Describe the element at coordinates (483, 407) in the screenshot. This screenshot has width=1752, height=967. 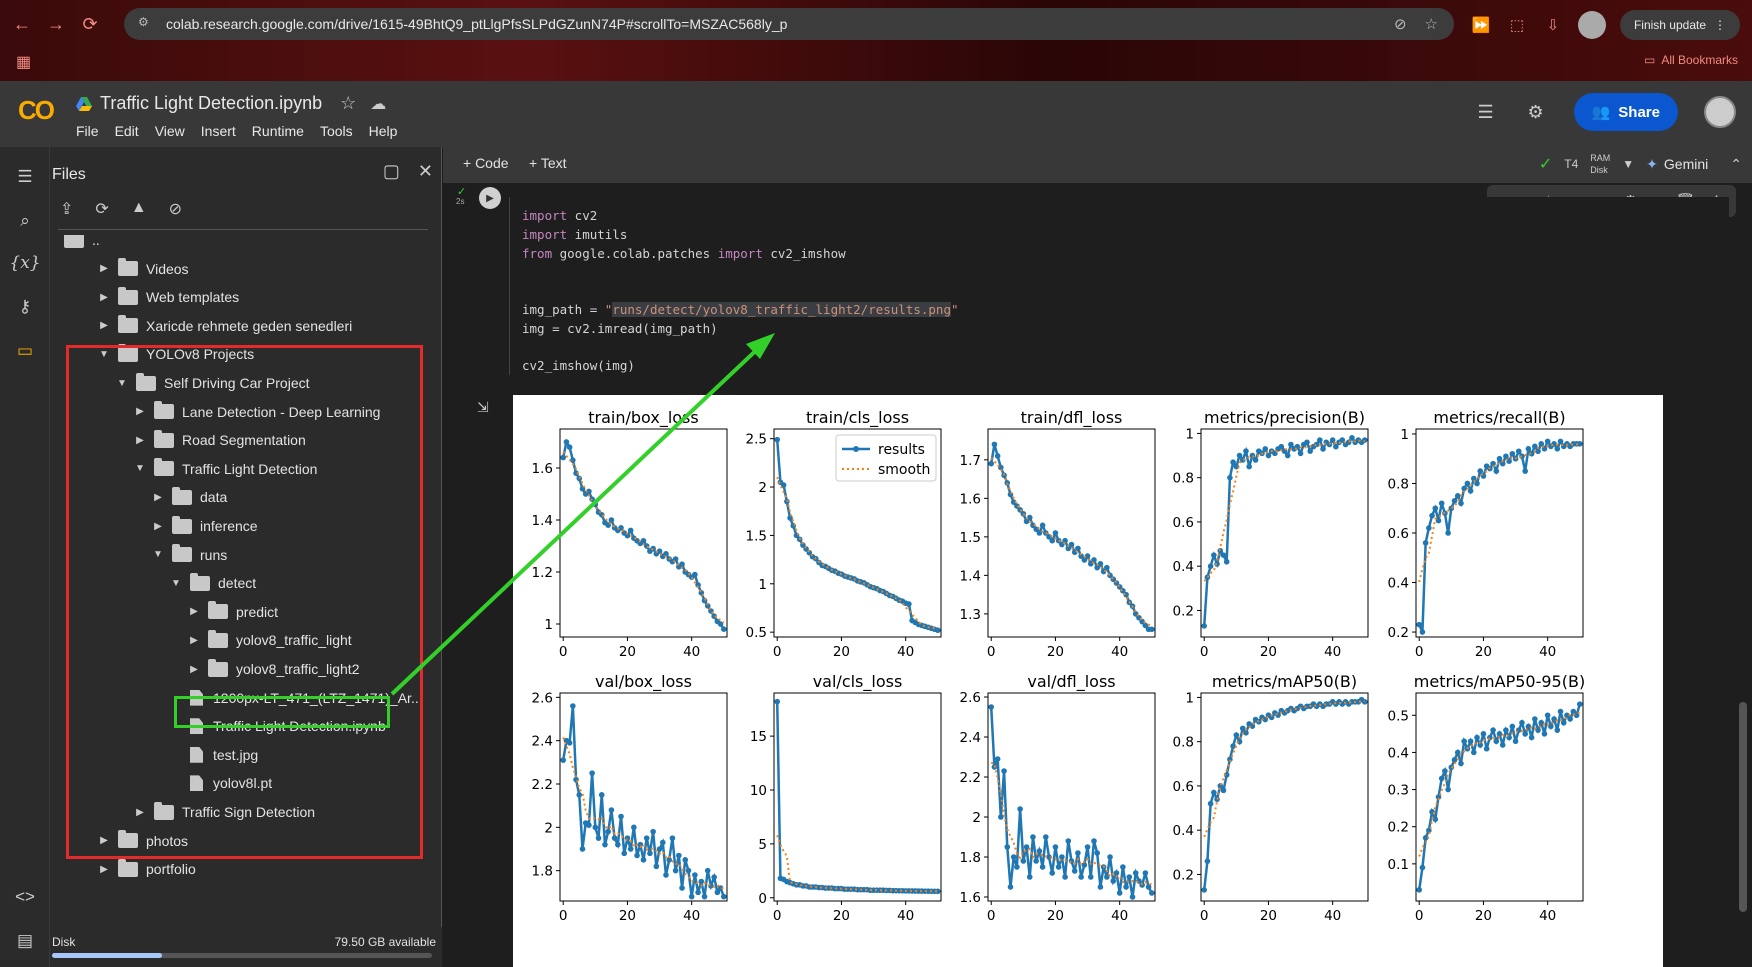
I see `output-actions-icon: ⇲` at that location.